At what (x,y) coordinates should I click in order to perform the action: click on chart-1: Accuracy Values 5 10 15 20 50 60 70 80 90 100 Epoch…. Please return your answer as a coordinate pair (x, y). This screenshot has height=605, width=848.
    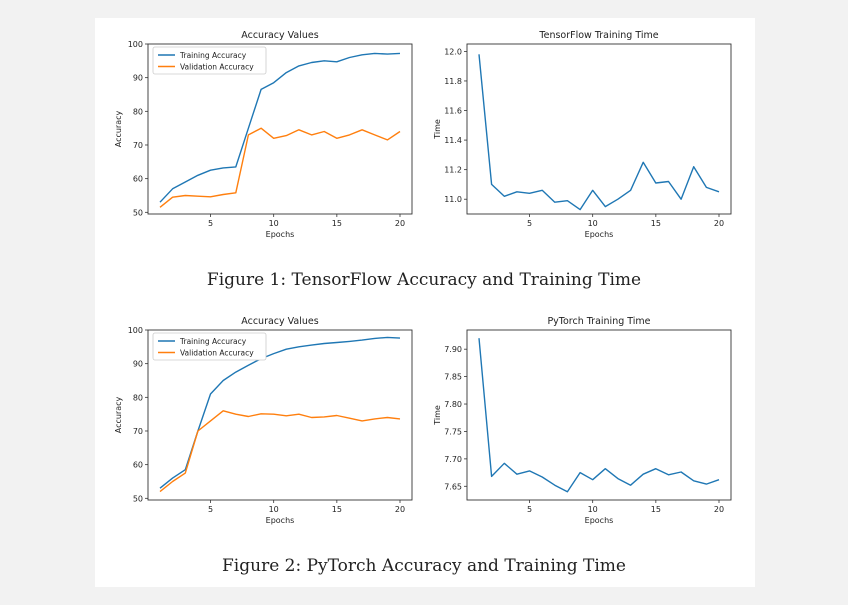
    Looking at the image, I should click on (263, 134).